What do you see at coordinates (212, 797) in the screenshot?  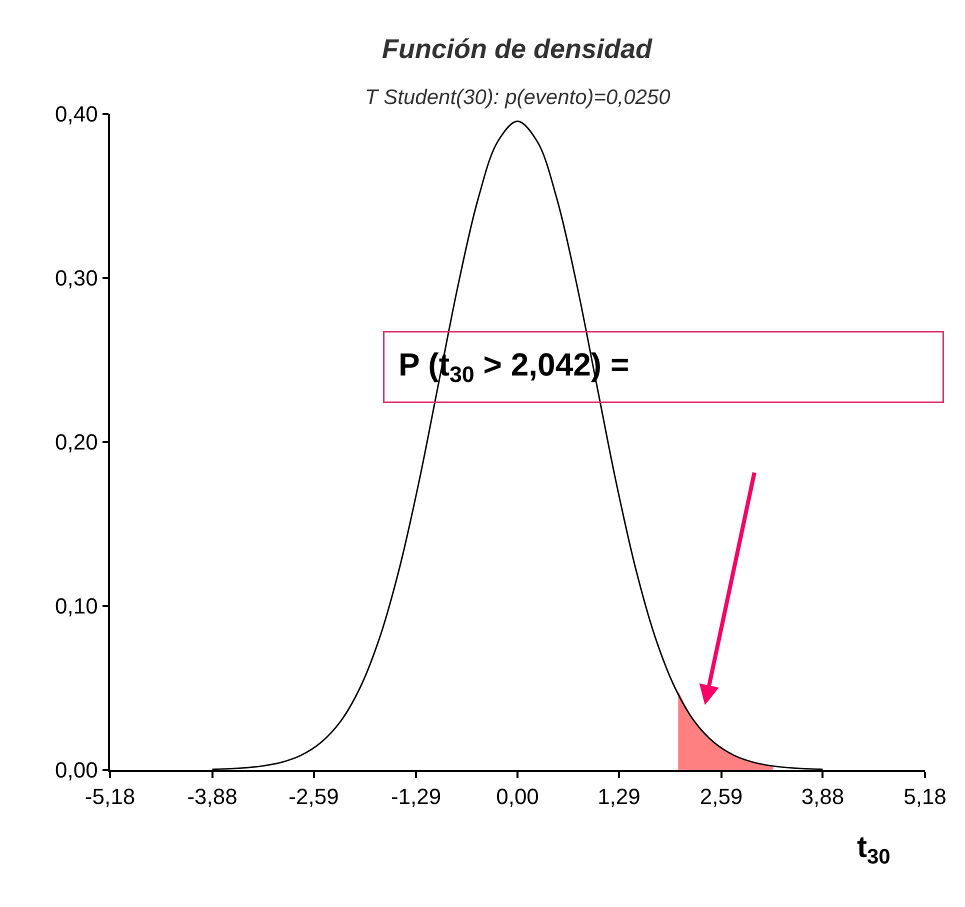 I see `x-tick-label: -3,88` at bounding box center [212, 797].